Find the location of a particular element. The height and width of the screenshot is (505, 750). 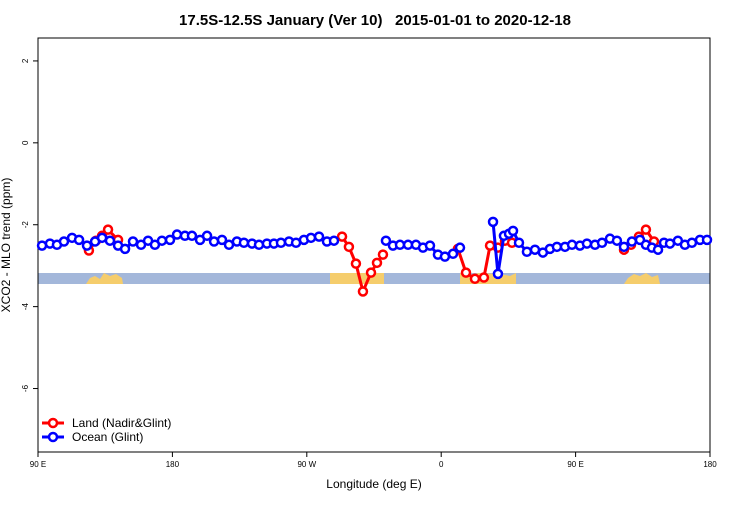

y-axis-label: XCO2 - MLO trend (ppm) is located at coordinates (6, 245).